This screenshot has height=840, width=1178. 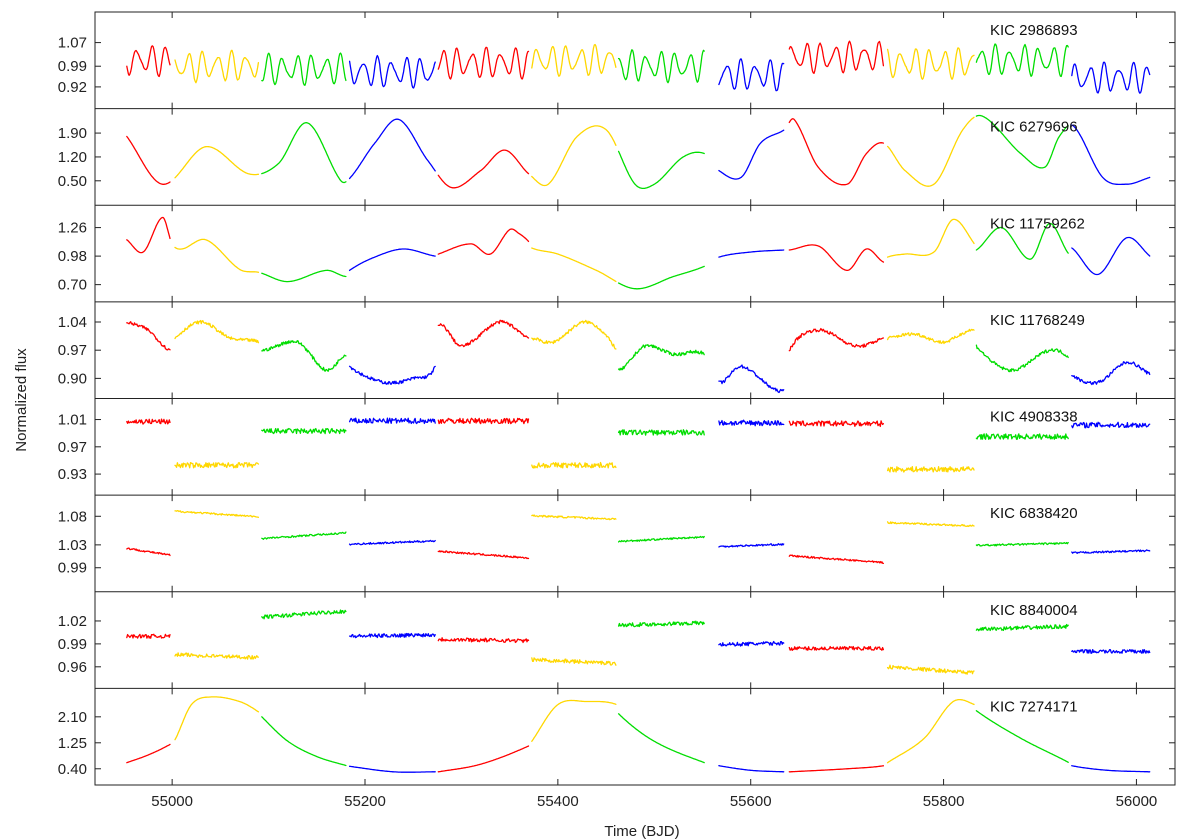 What do you see at coordinates (1034, 513) in the screenshot?
I see `panel-label: KIC 6838420` at bounding box center [1034, 513].